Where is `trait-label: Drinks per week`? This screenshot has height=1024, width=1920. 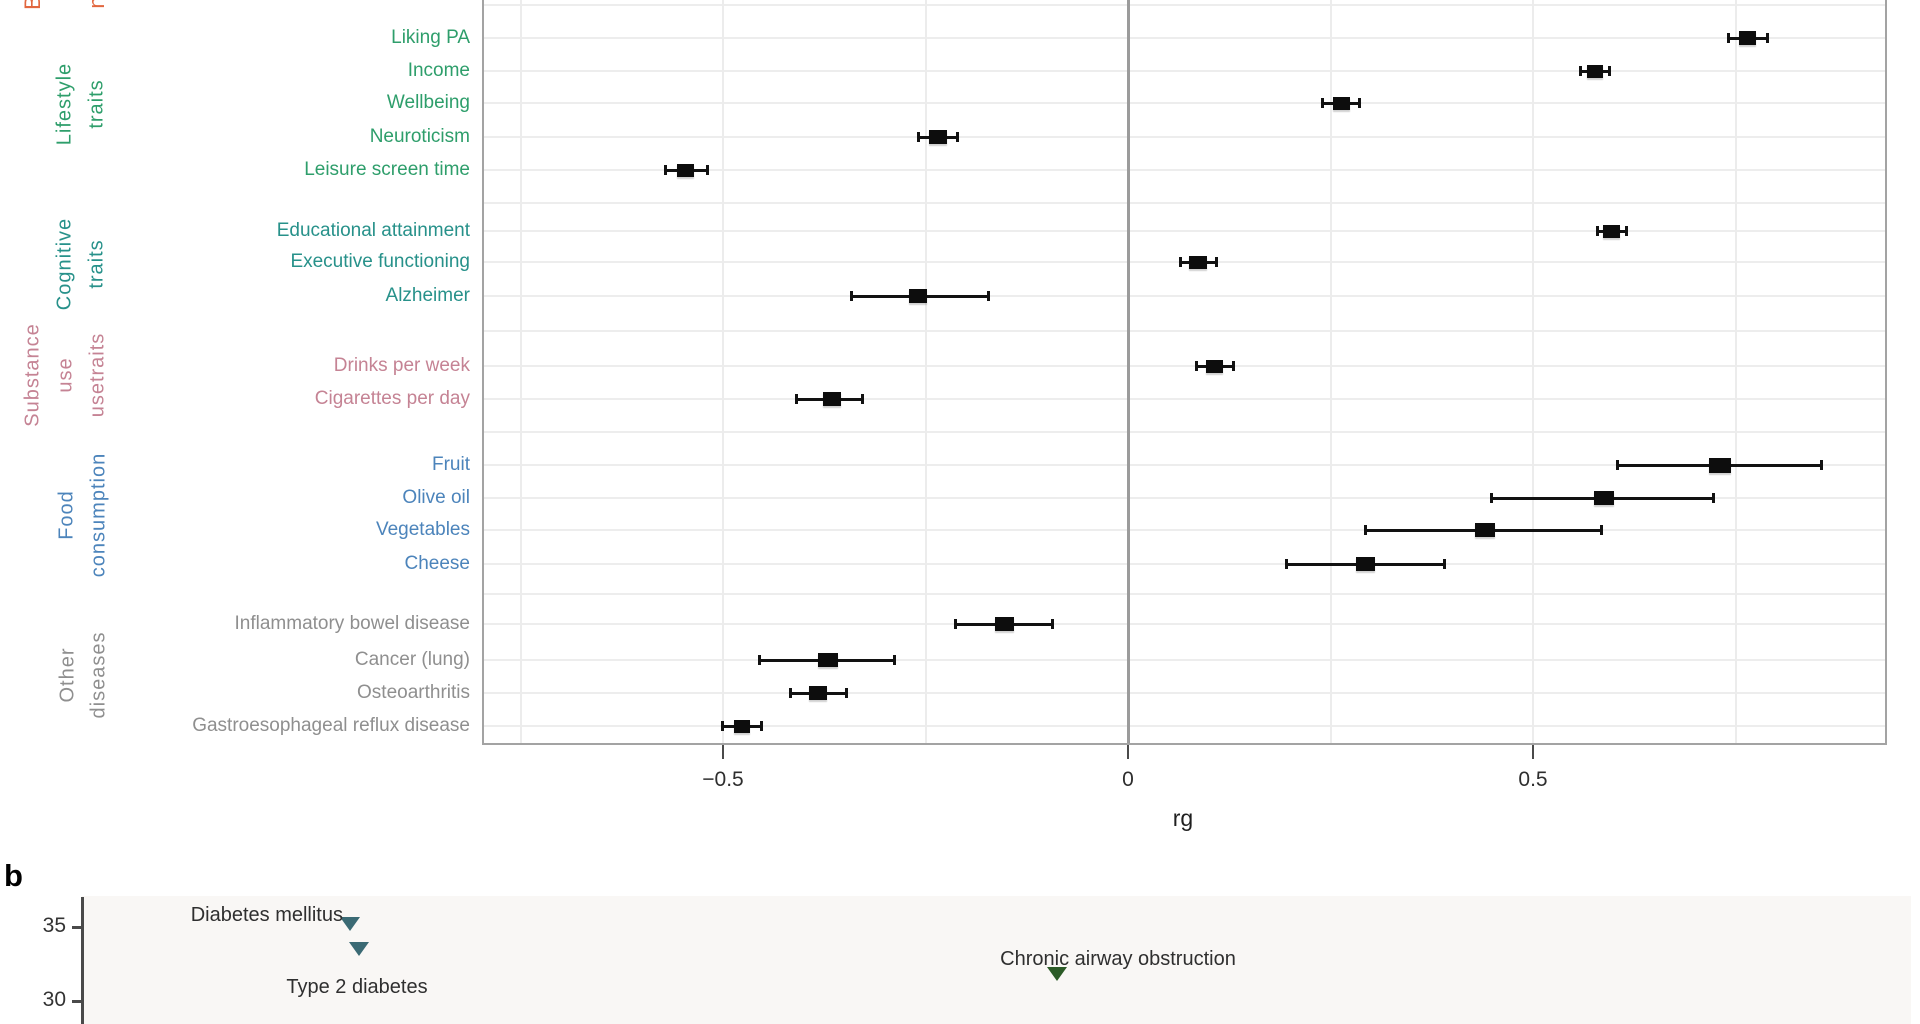 trait-label: Drinks per week is located at coordinates (401, 365).